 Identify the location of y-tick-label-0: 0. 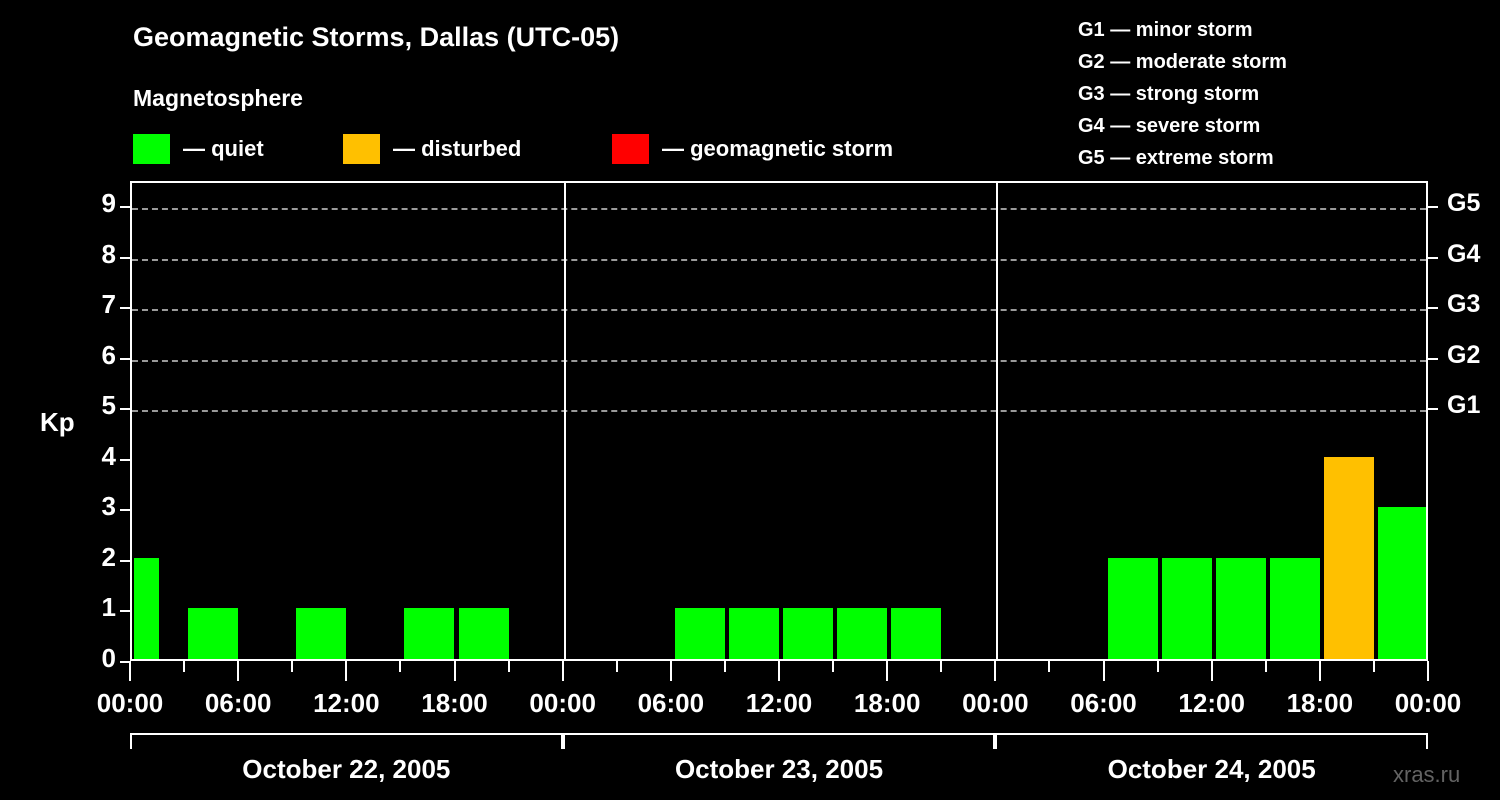
(108, 658).